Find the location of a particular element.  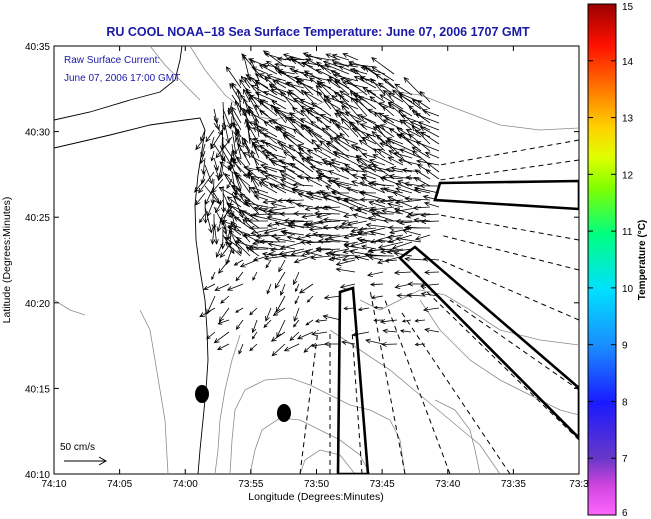

colorbar-tick-label: 11 is located at coordinates (627, 232).